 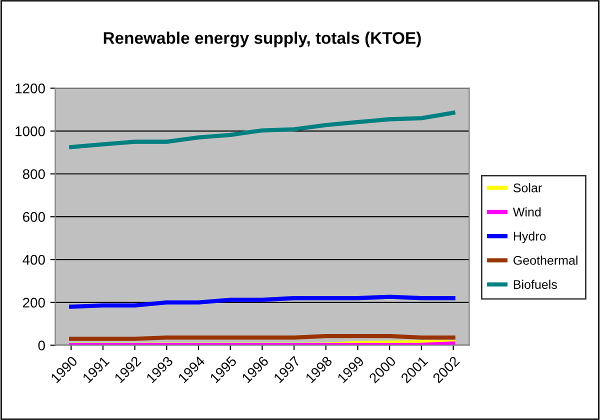 What do you see at coordinates (527, 187) in the screenshot?
I see `legend-label: Solar` at bounding box center [527, 187].